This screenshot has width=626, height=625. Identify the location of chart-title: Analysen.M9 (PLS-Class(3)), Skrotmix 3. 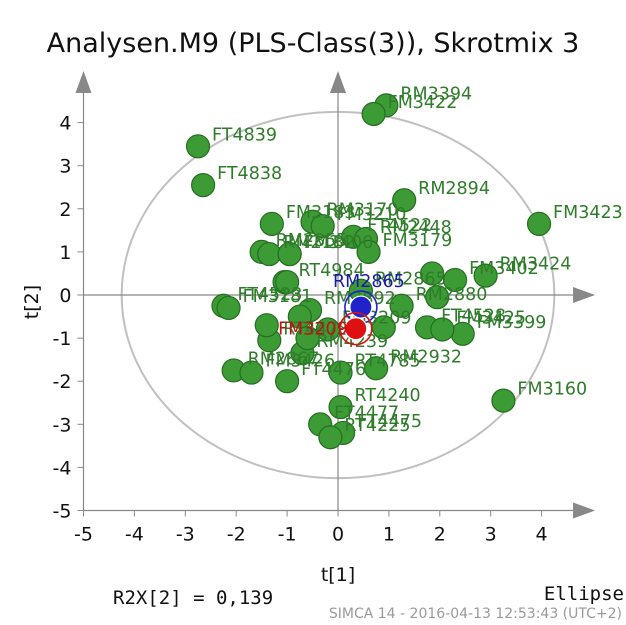
(313, 43).